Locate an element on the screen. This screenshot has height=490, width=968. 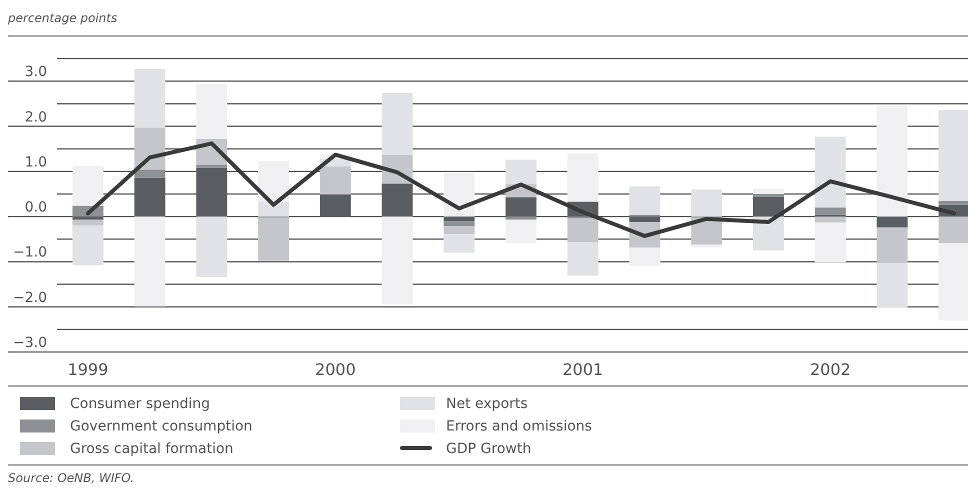
y-tick-label: −2.0 is located at coordinates (30, 298).